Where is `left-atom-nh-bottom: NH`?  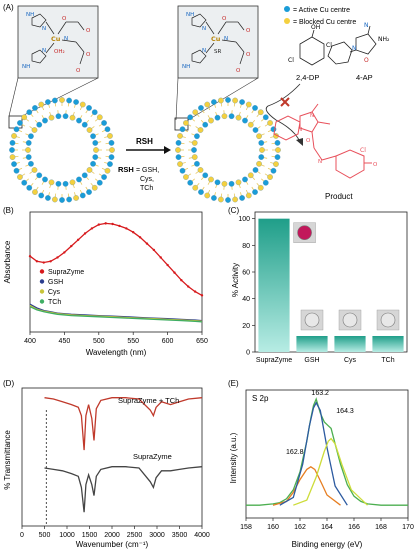
left-atom-nh-bottom: NH is located at coordinates (26, 67).